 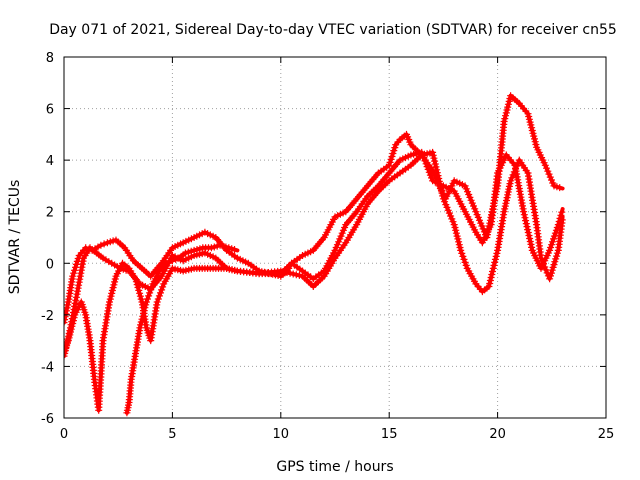 What do you see at coordinates (50, 161) in the screenshot?
I see `y-tick-label: 4` at bounding box center [50, 161].